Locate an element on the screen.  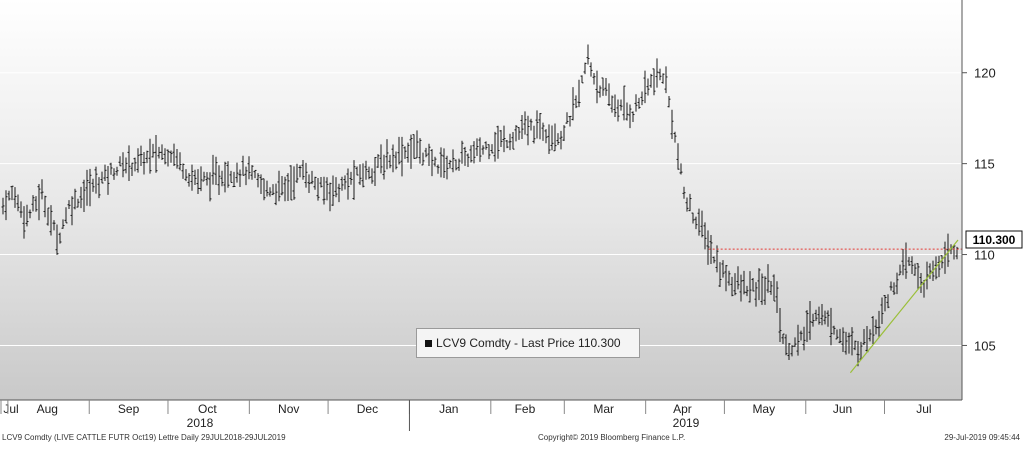
x-tick-label-jun-11: Jun is located at coordinates (842, 409).